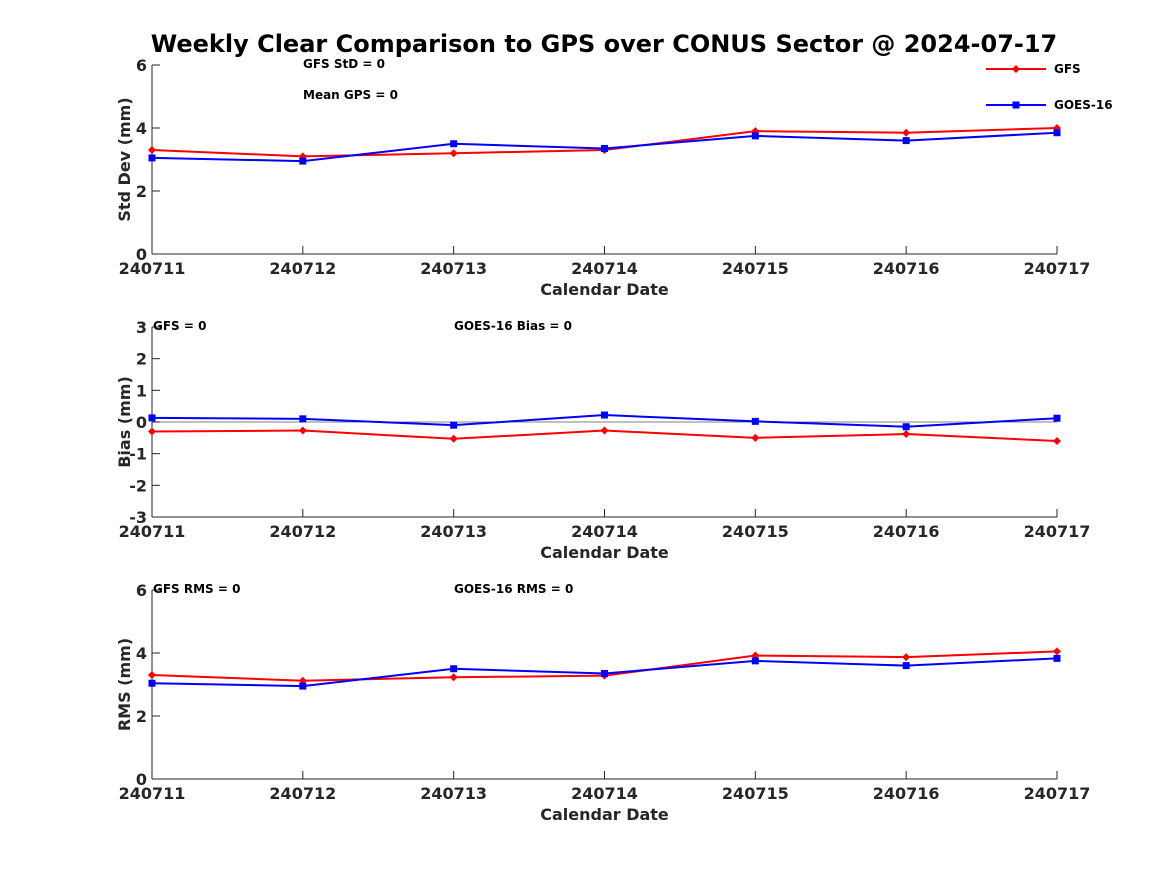 The image size is (1167, 875). I want to click on rms-y-tick-label: 0, so click(141, 779).